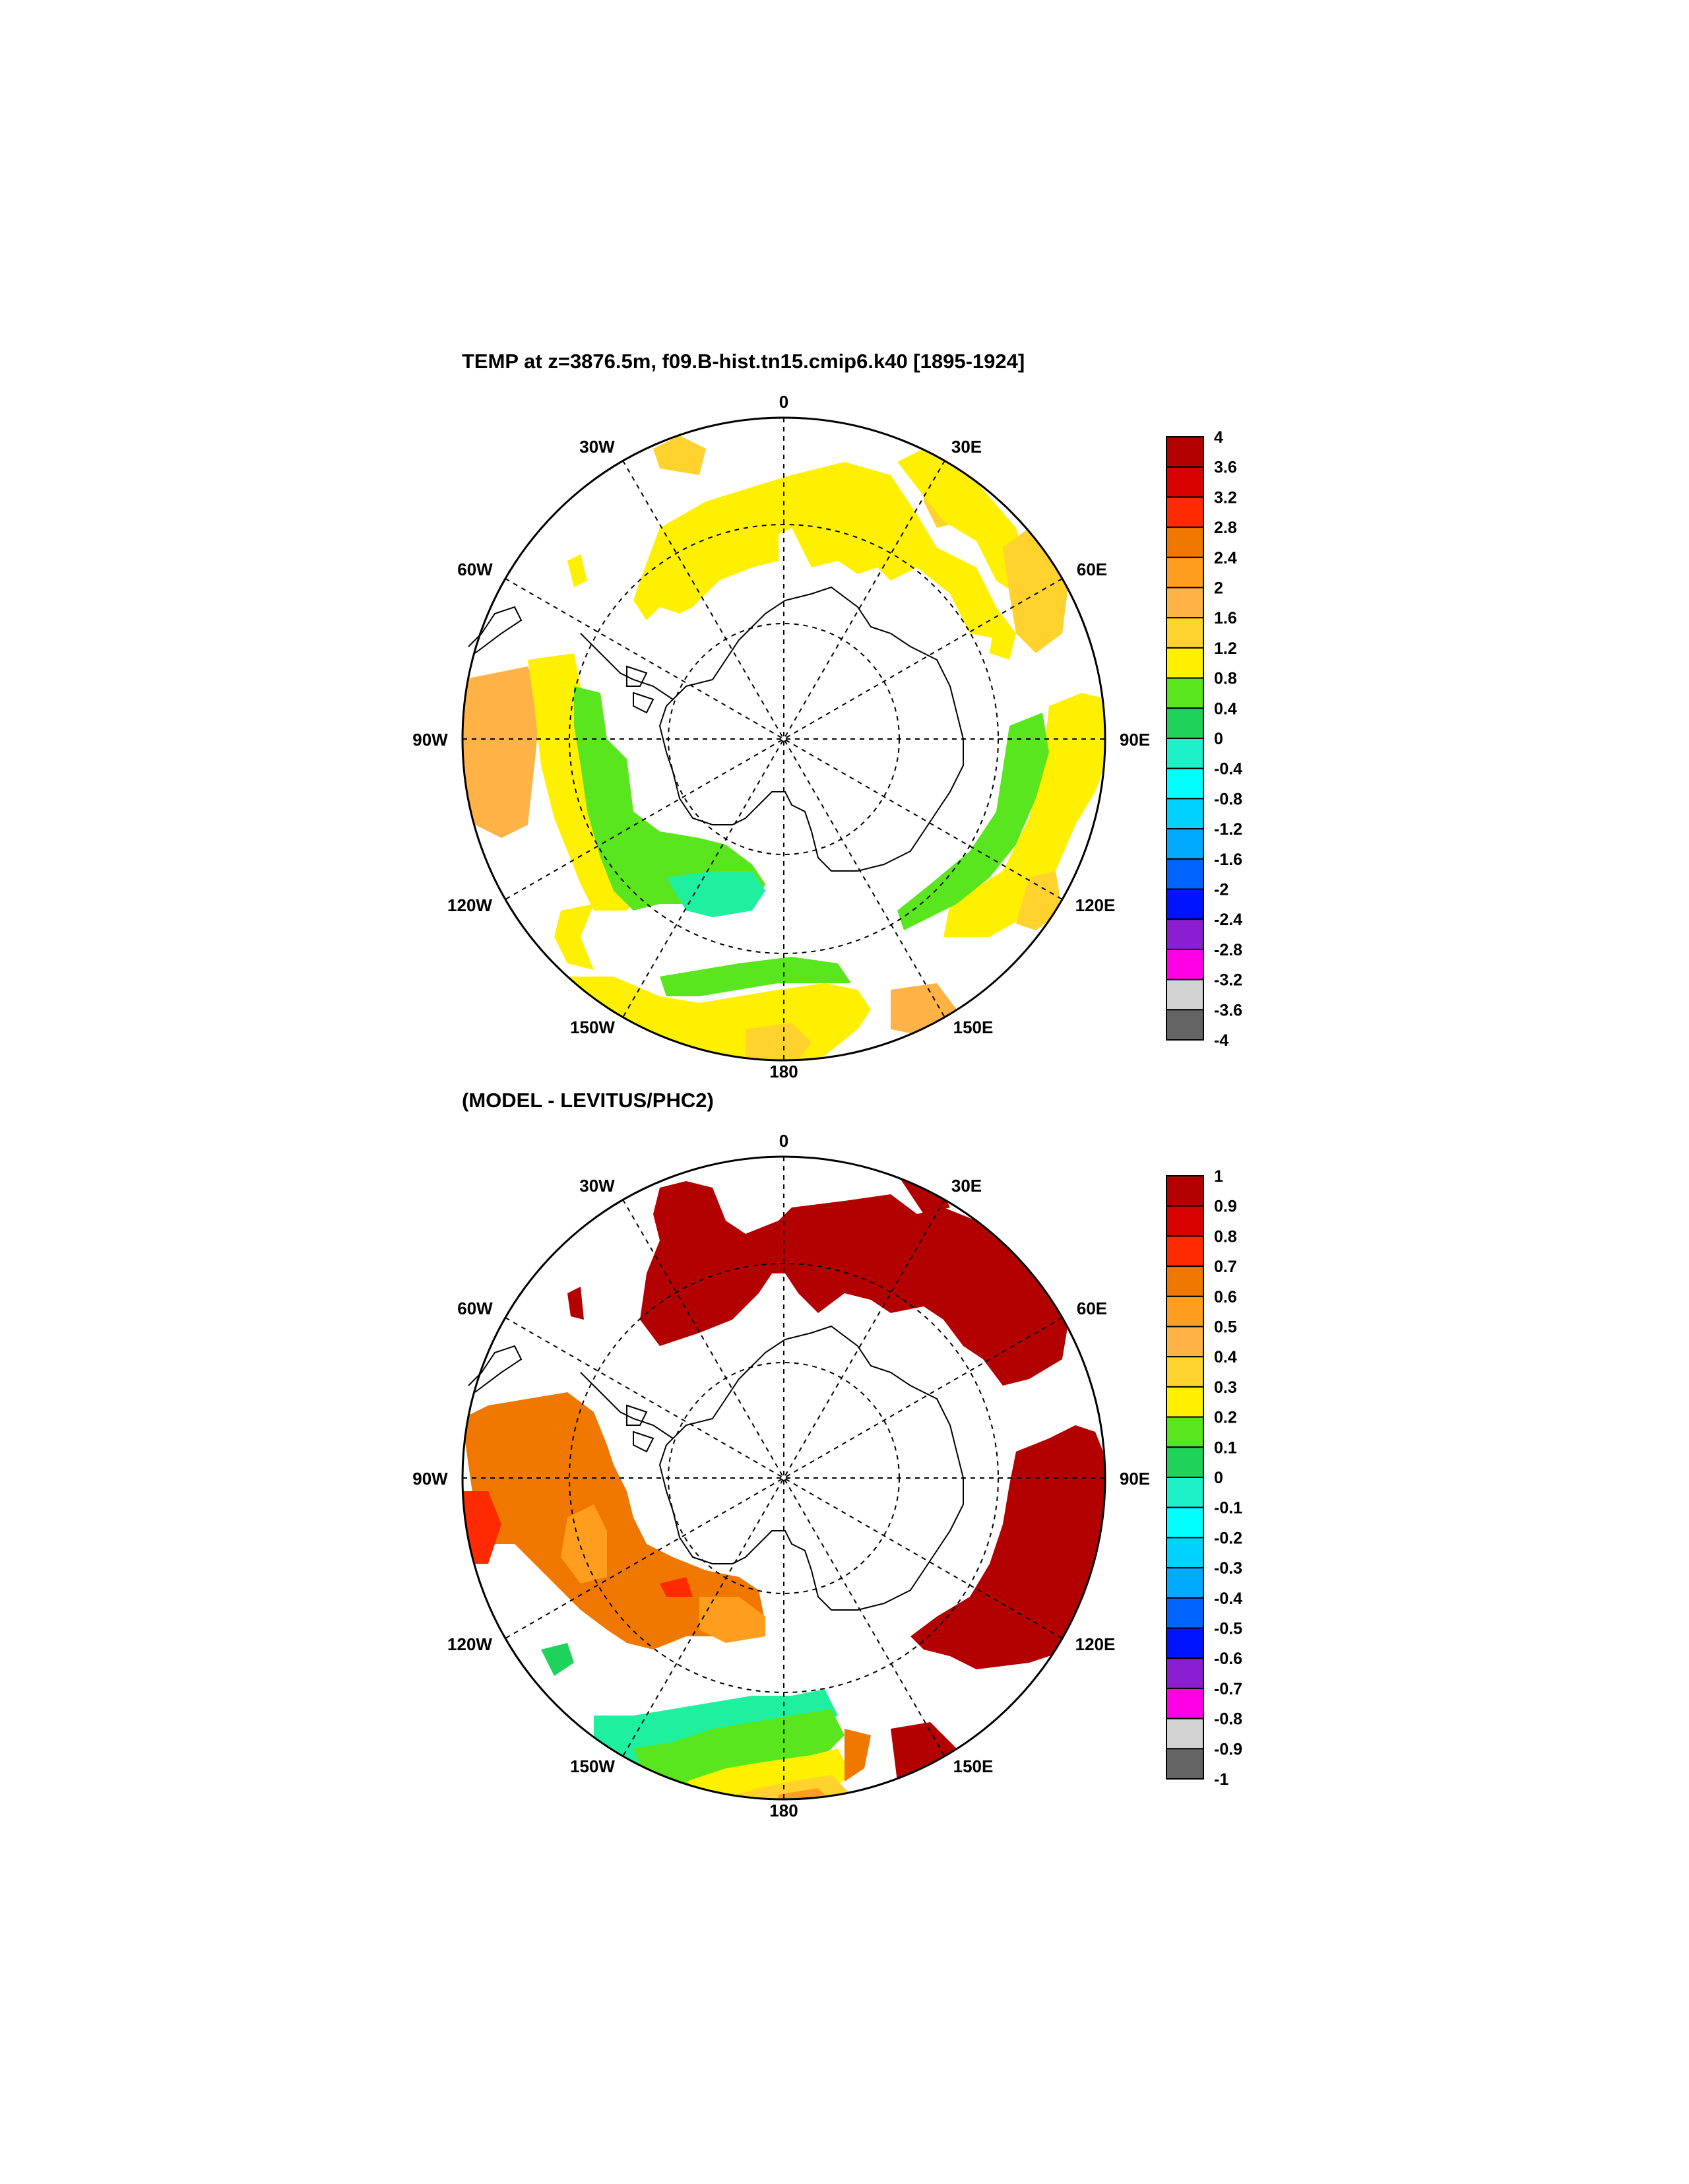 Image resolution: width=1689 pixels, height=2184 pixels. I want to click on colorbar-label: -3.6, so click(1228, 1010).